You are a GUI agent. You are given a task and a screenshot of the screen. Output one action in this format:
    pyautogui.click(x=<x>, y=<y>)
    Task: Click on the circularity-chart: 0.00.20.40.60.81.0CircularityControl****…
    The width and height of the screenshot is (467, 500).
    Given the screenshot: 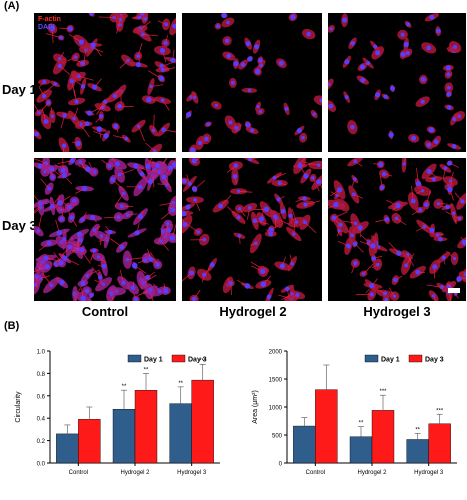 What is the action you would take?
    pyautogui.click(x=117, y=413)
    